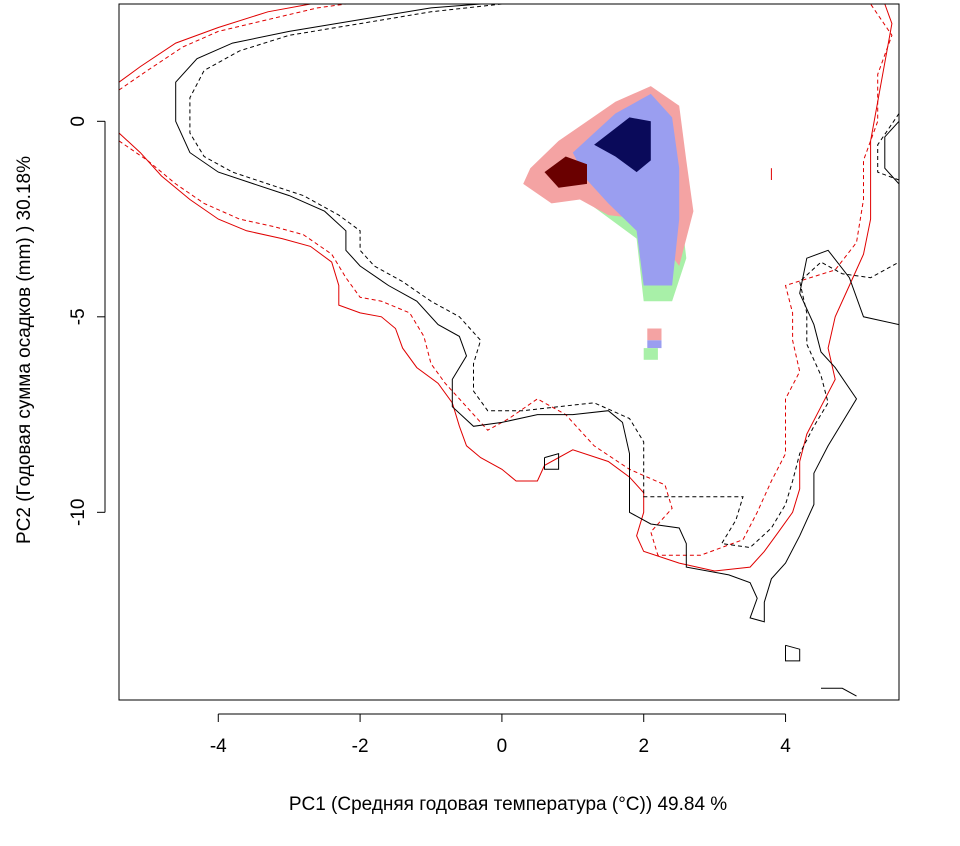 This screenshot has width=960, height=846. What do you see at coordinates (565, 172) in the screenshot?
I see `density-peak-red` at bounding box center [565, 172].